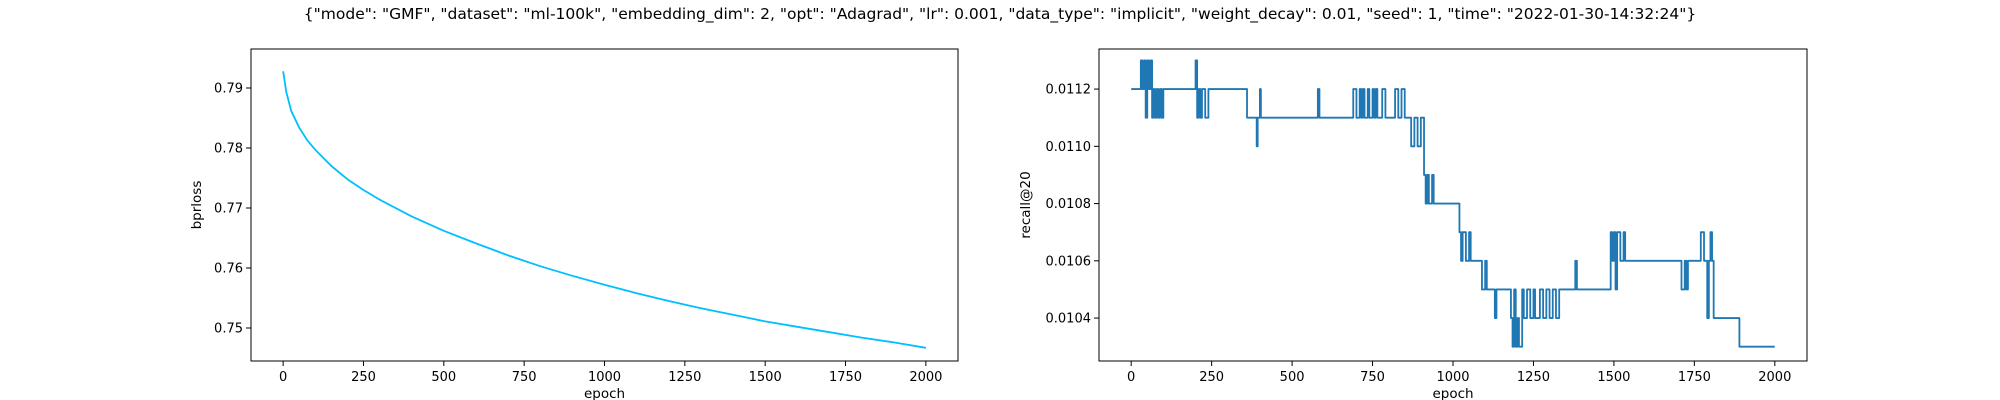 This screenshot has height=400, width=2000. Describe the element at coordinates (228, 149) in the screenshot. I see `y-tick-label: 0.78` at that location.